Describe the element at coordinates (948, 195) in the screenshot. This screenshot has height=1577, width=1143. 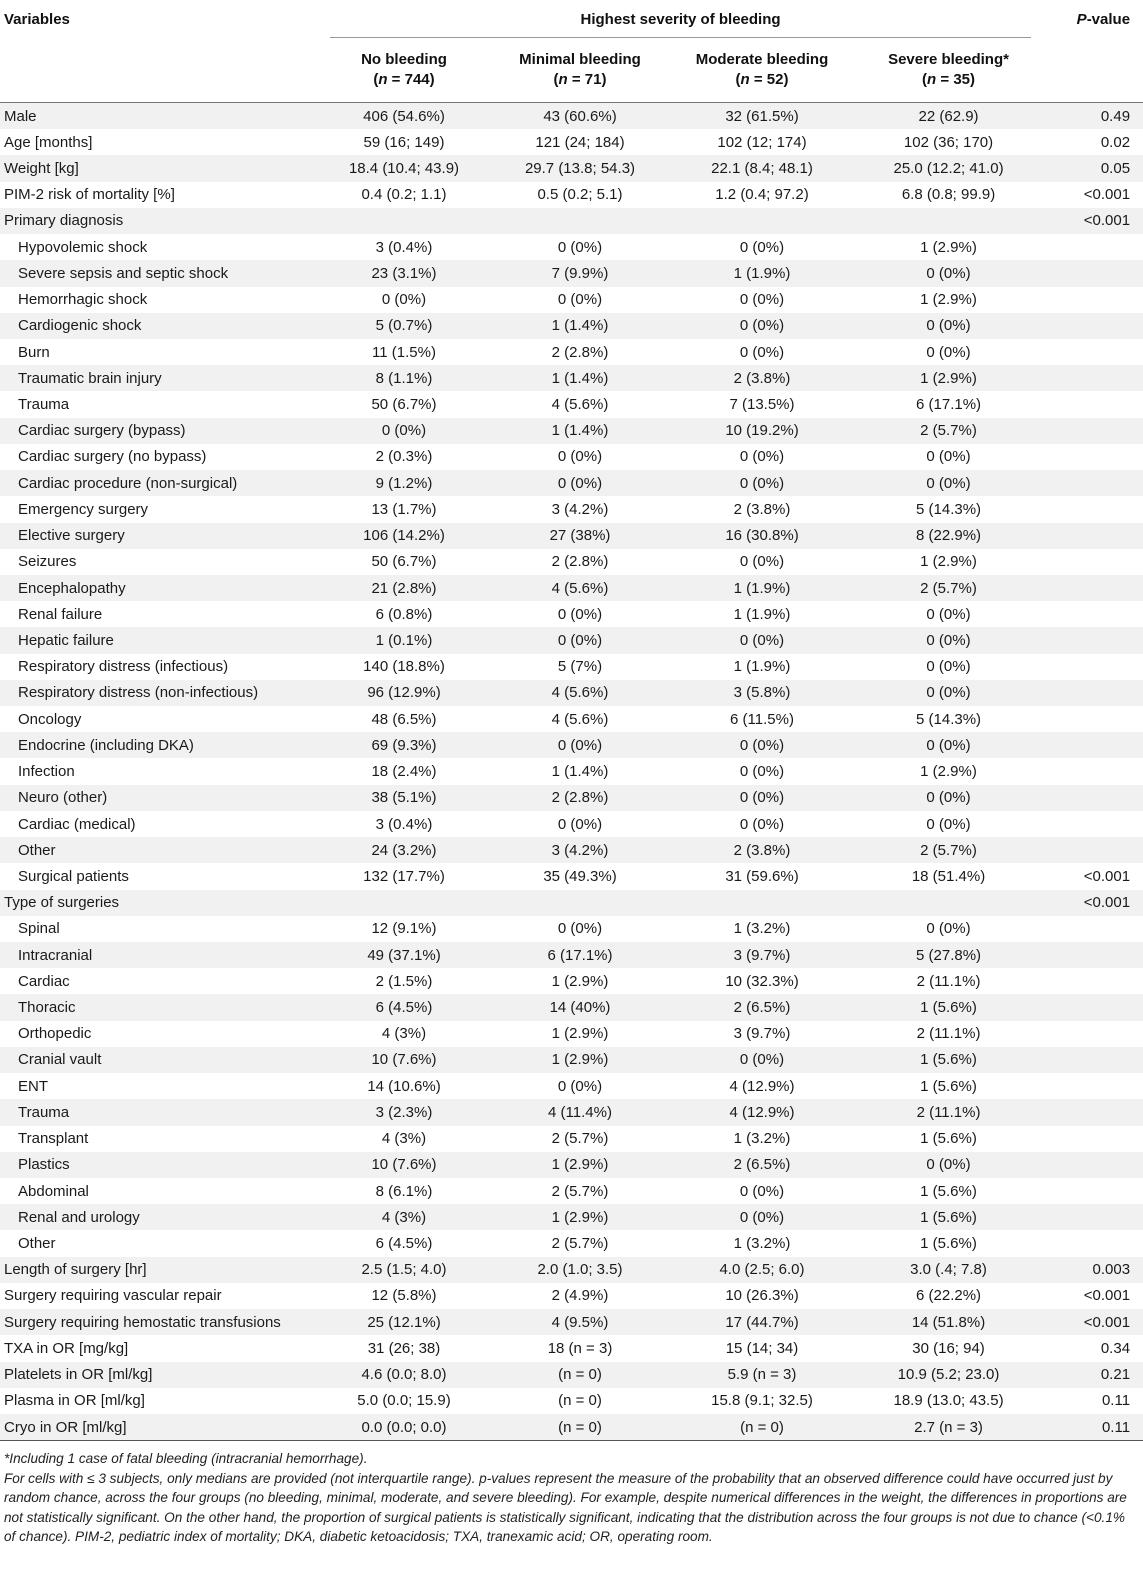
I see `cell-value: 6.8 (0.8; 99.9)` at that location.